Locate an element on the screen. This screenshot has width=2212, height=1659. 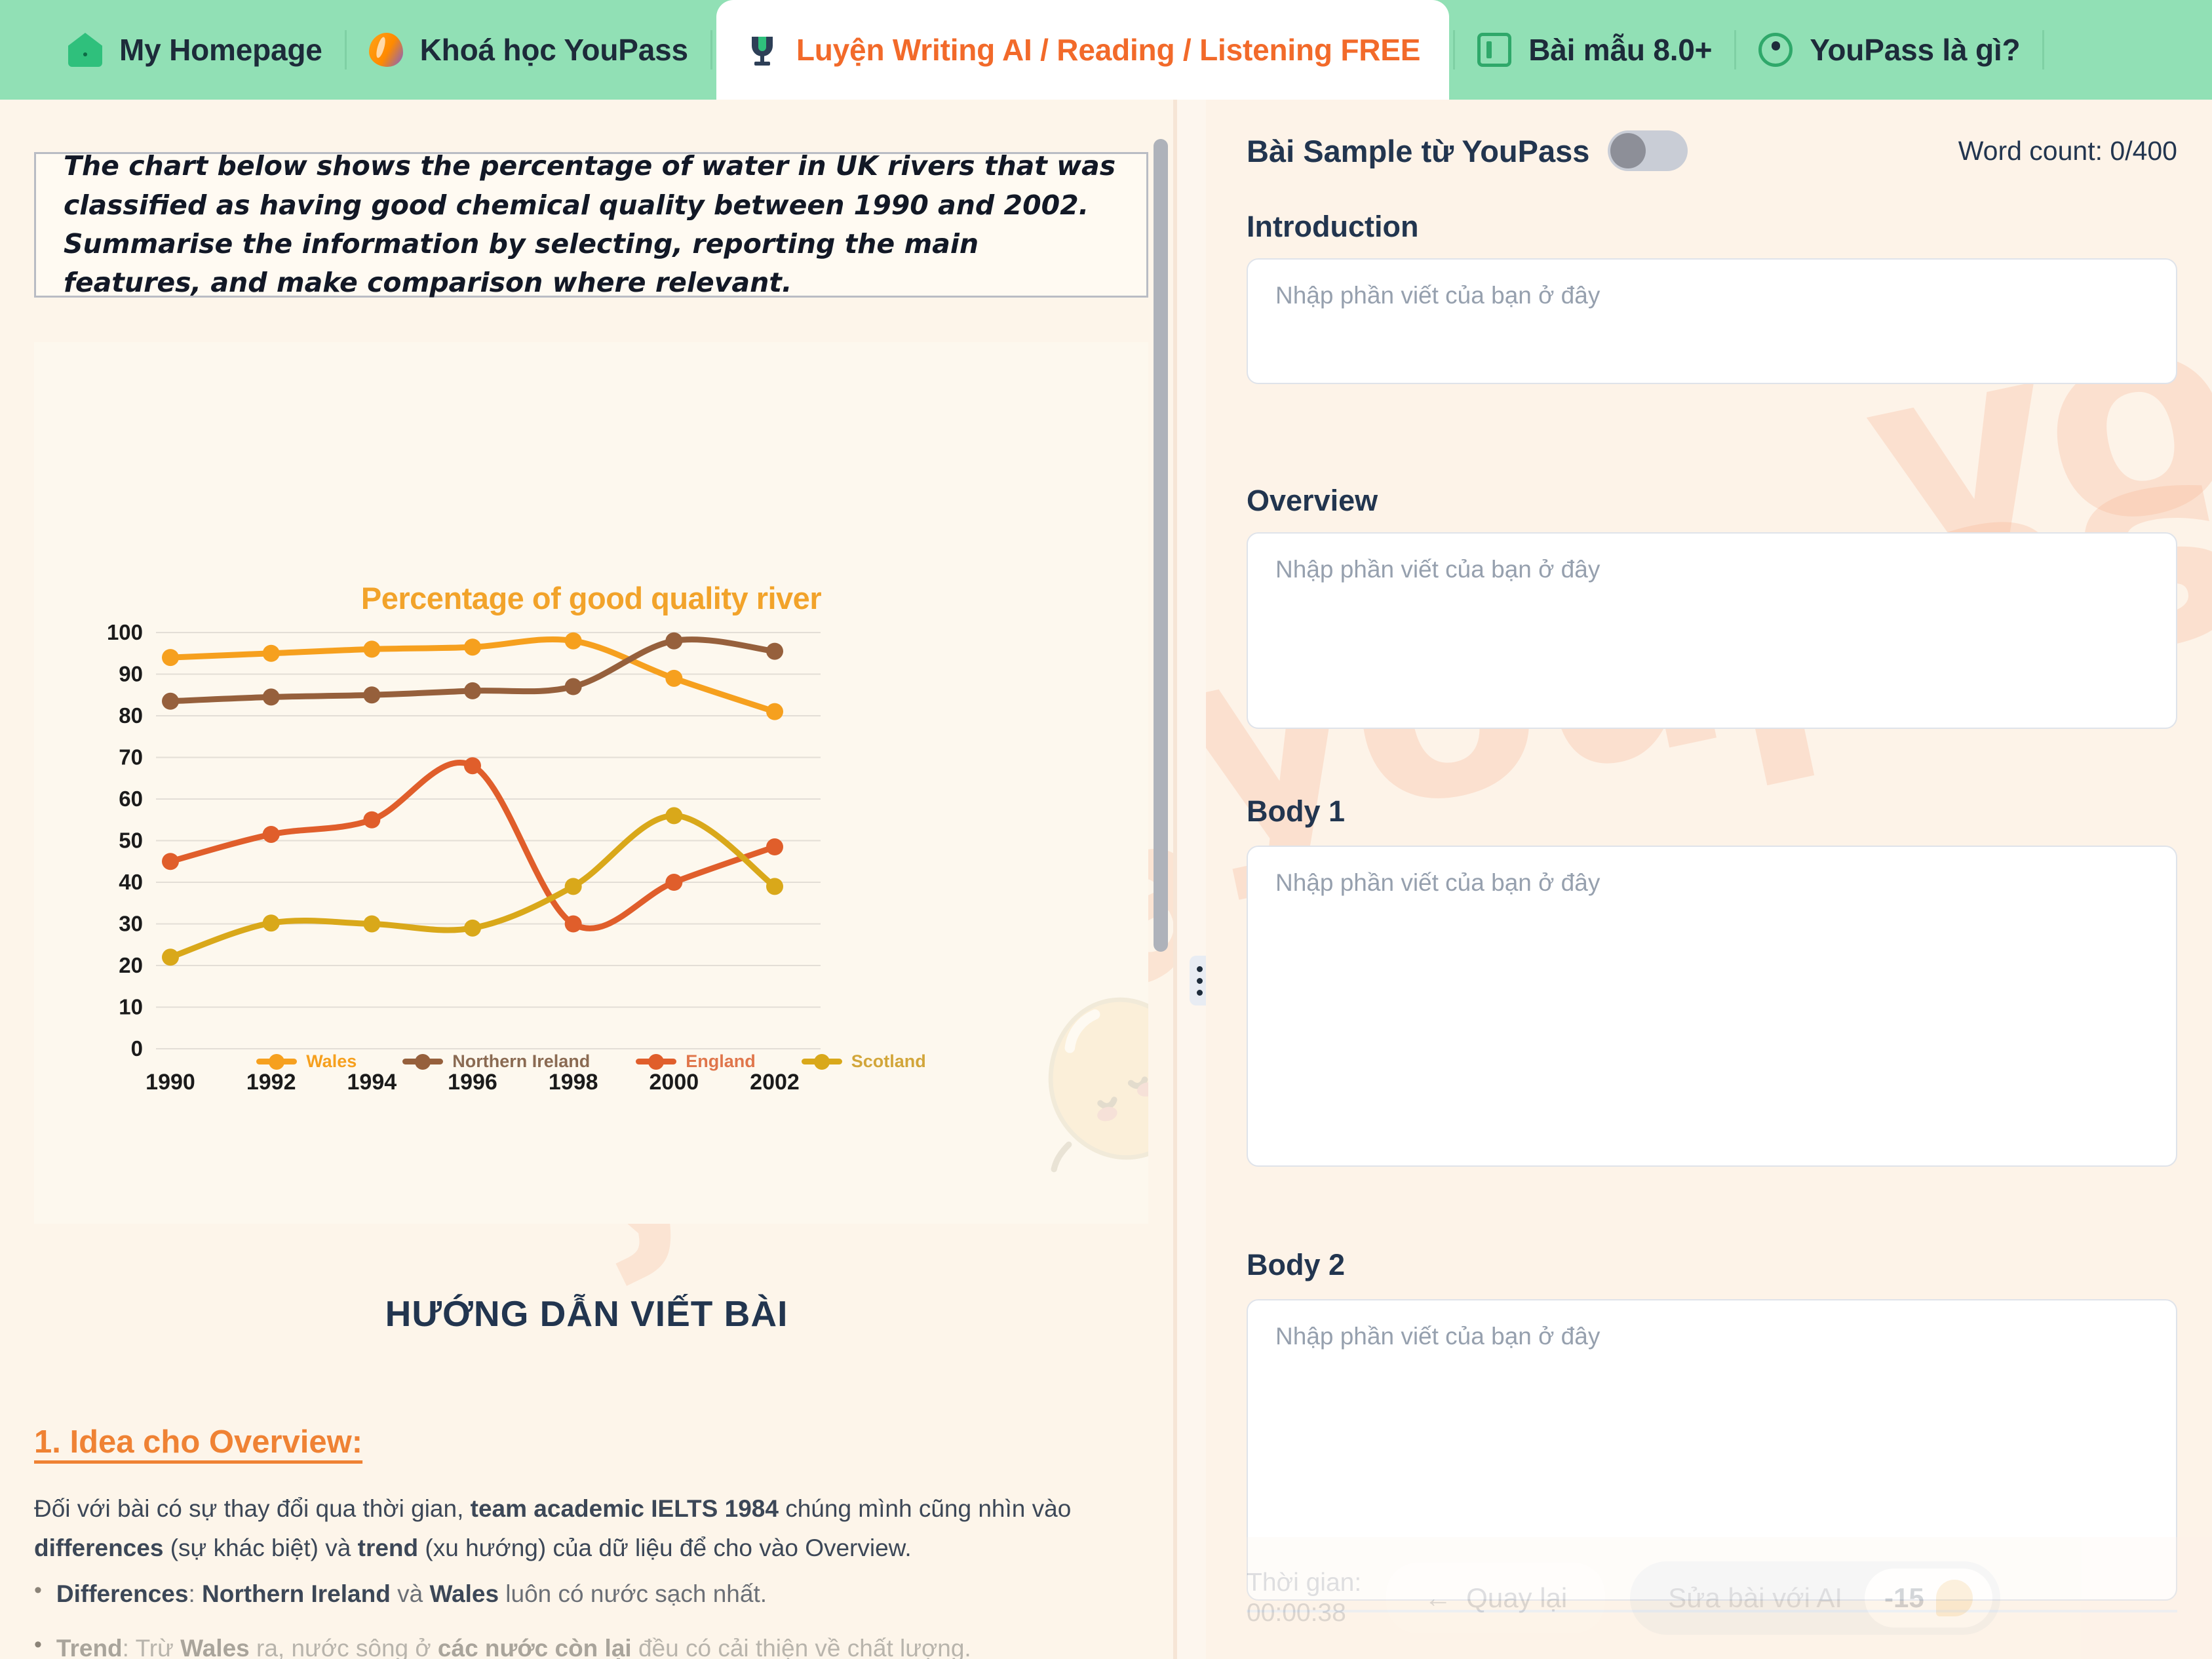
nav-tab-label: Bài mẫu 8.0+ is located at coordinates (1620, 50).